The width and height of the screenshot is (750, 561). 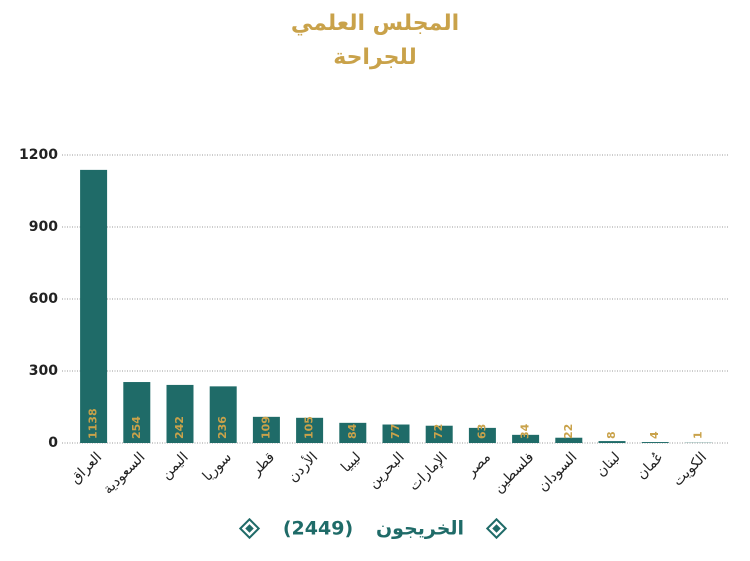 What do you see at coordinates (608, 464) in the screenshot?
I see `x-tick-label: لبنان` at bounding box center [608, 464].